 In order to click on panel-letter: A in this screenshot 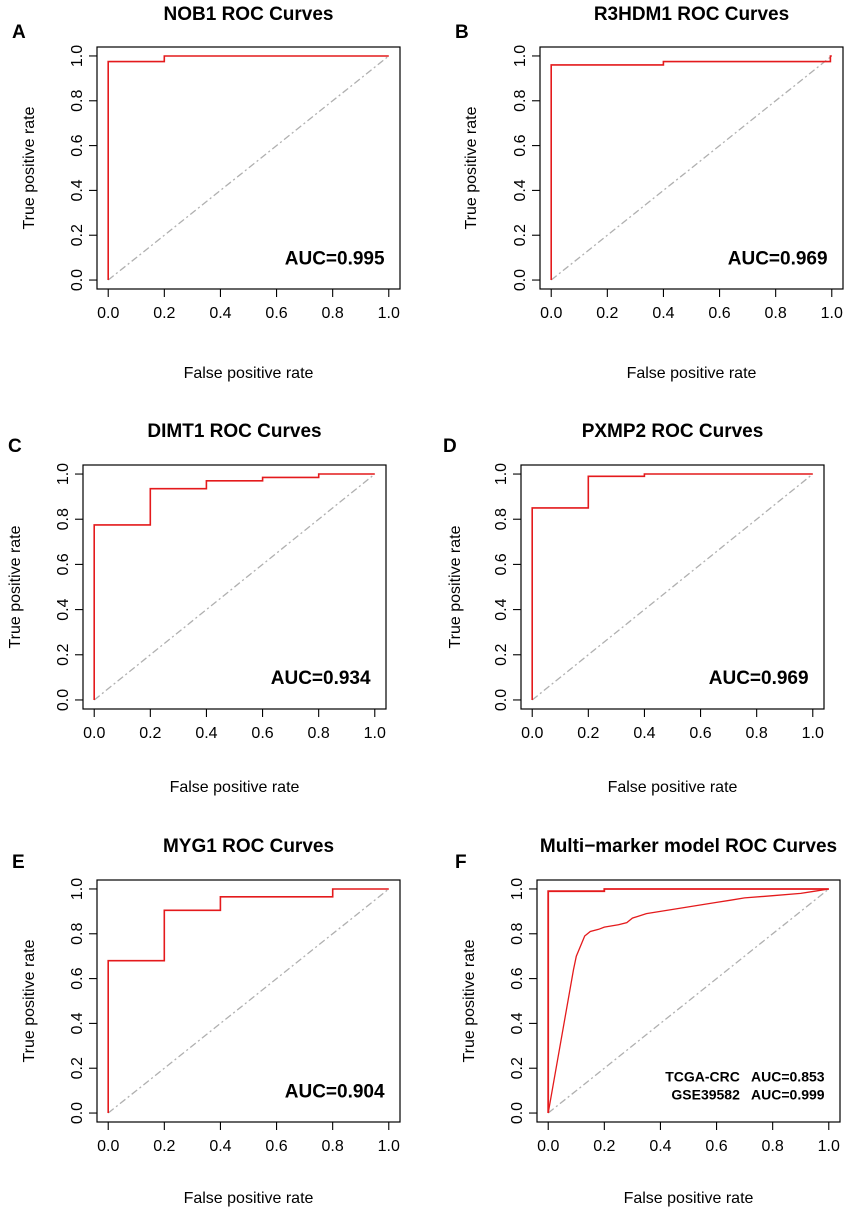, I will do `click(19, 32)`.